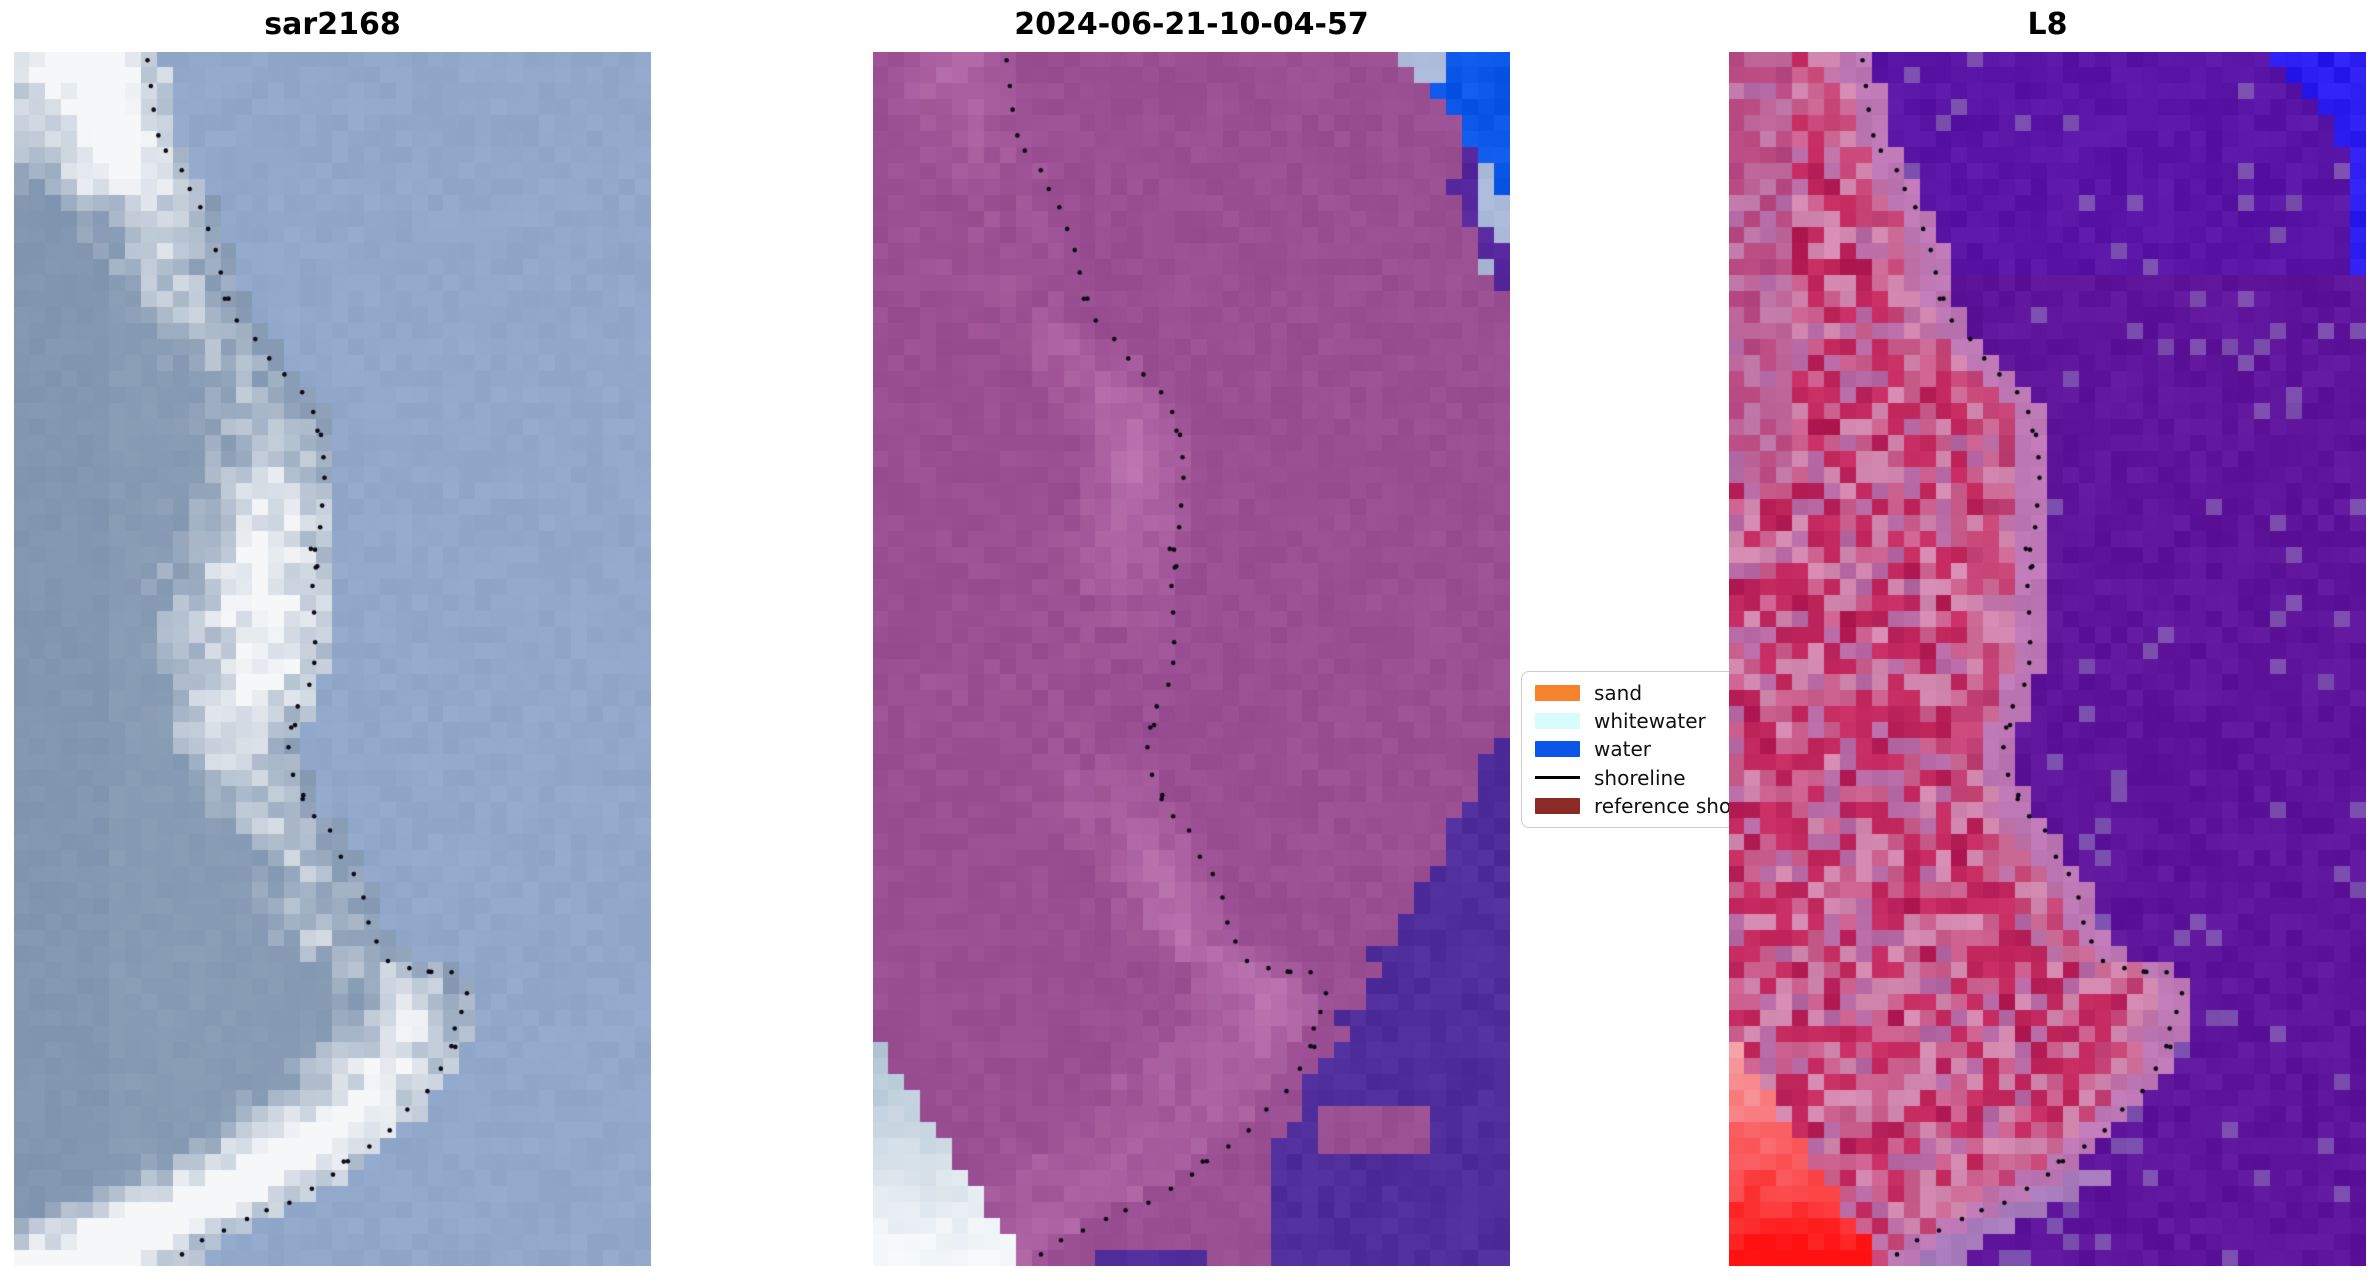  I want to click on legend-item-reference: reference sho, so click(1645, 806).